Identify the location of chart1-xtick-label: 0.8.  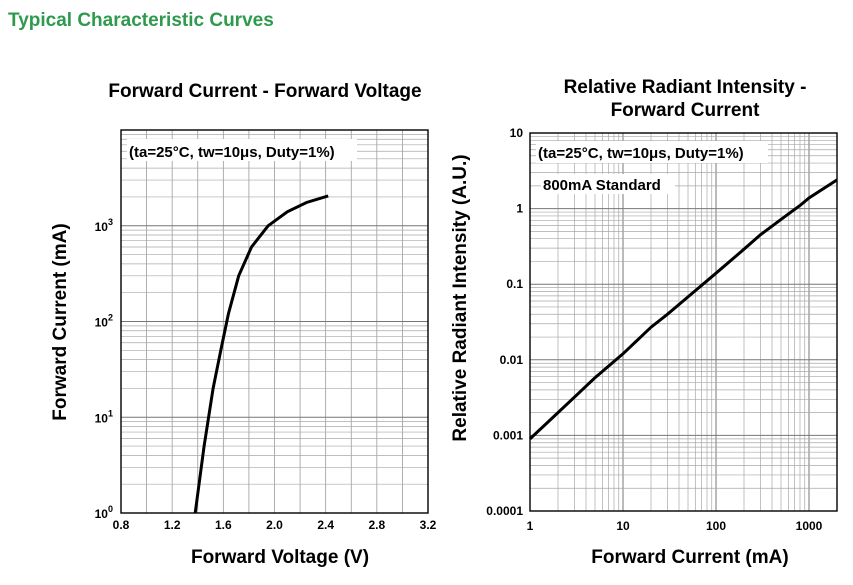
(121, 525).